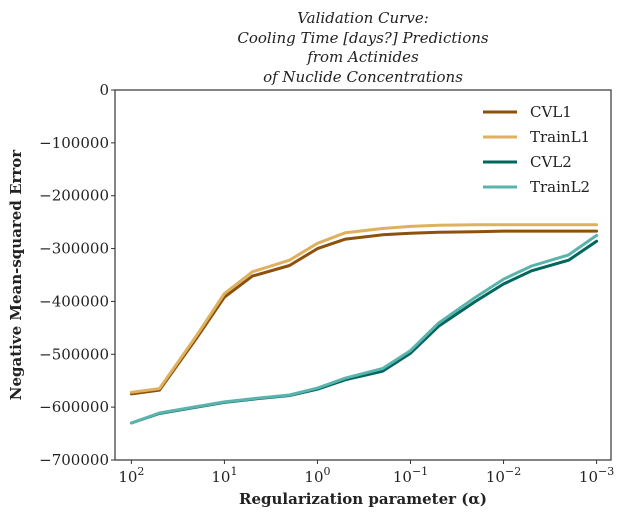  Describe the element at coordinates (74, 354) in the screenshot. I see `y-tick-label: −500000` at that location.